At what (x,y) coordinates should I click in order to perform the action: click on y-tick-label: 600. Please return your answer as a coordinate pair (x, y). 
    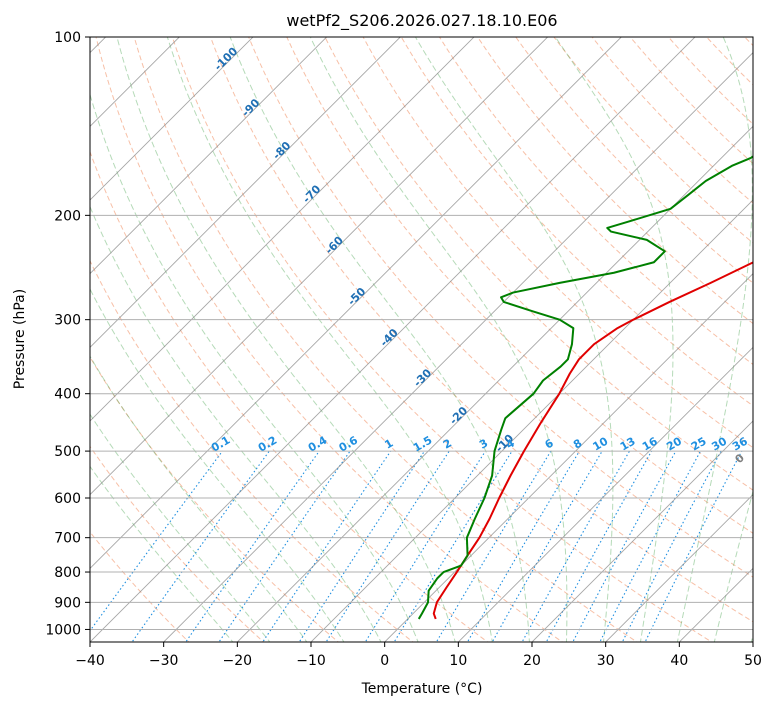
    Looking at the image, I should click on (67, 499).